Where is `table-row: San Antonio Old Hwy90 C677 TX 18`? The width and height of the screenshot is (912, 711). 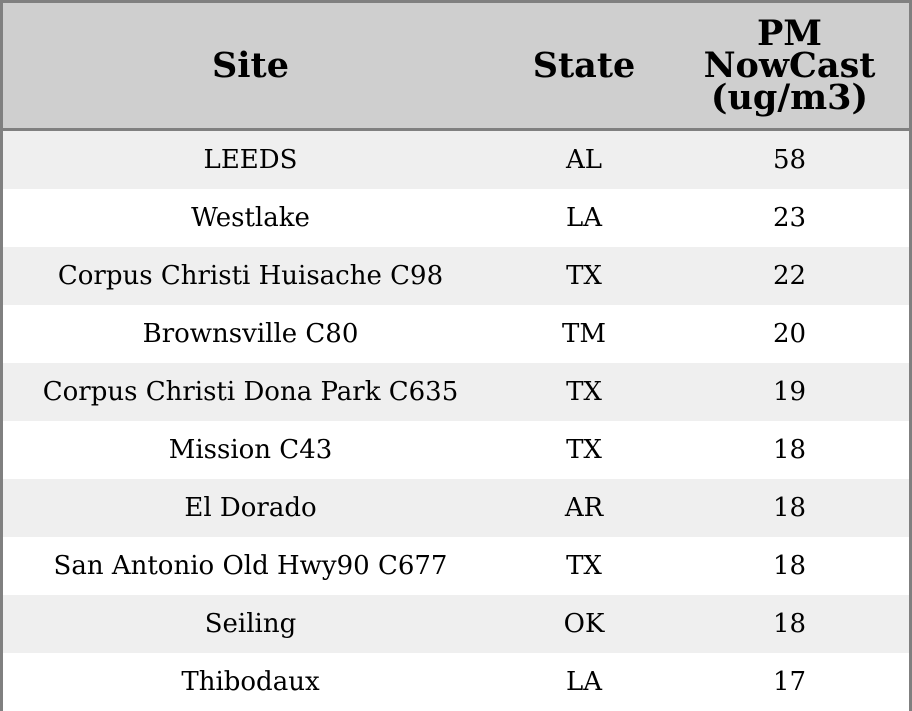
table-row: San Antonio Old Hwy90 C677 TX 18 is located at coordinates (456, 566).